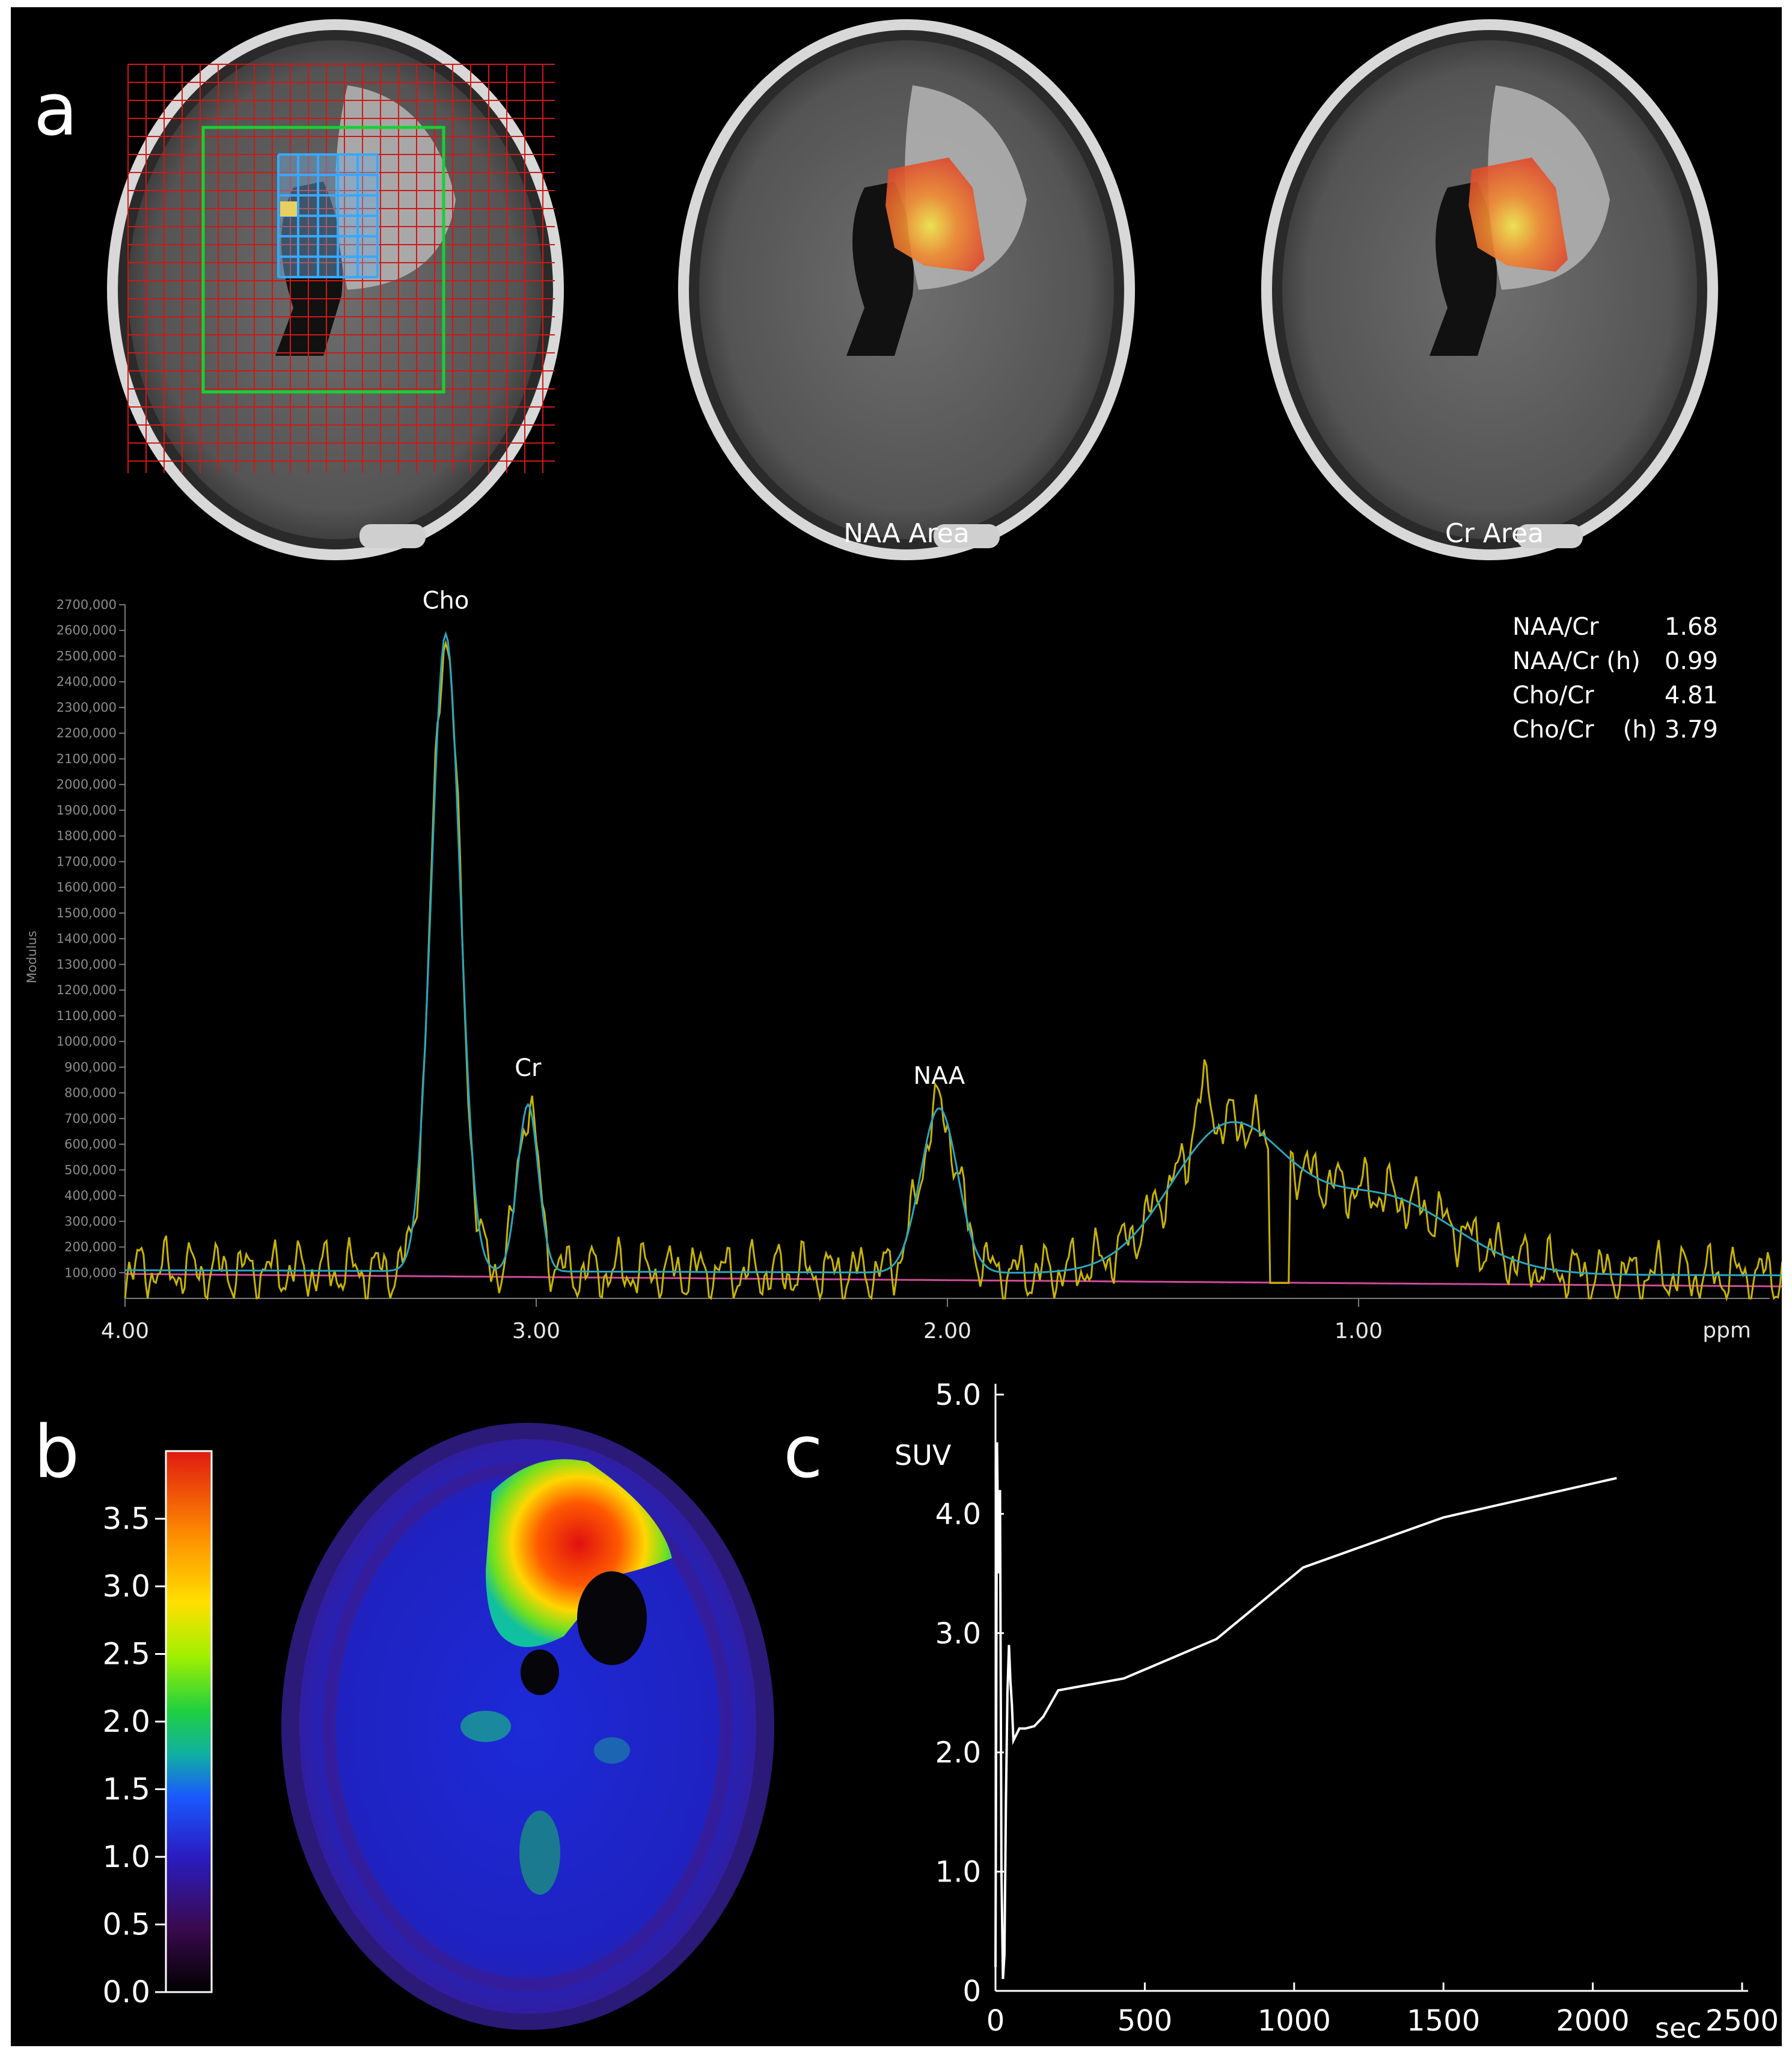  What do you see at coordinates (126, 1721) in the screenshot?
I see `colorbar-tick-label: 2.0` at bounding box center [126, 1721].